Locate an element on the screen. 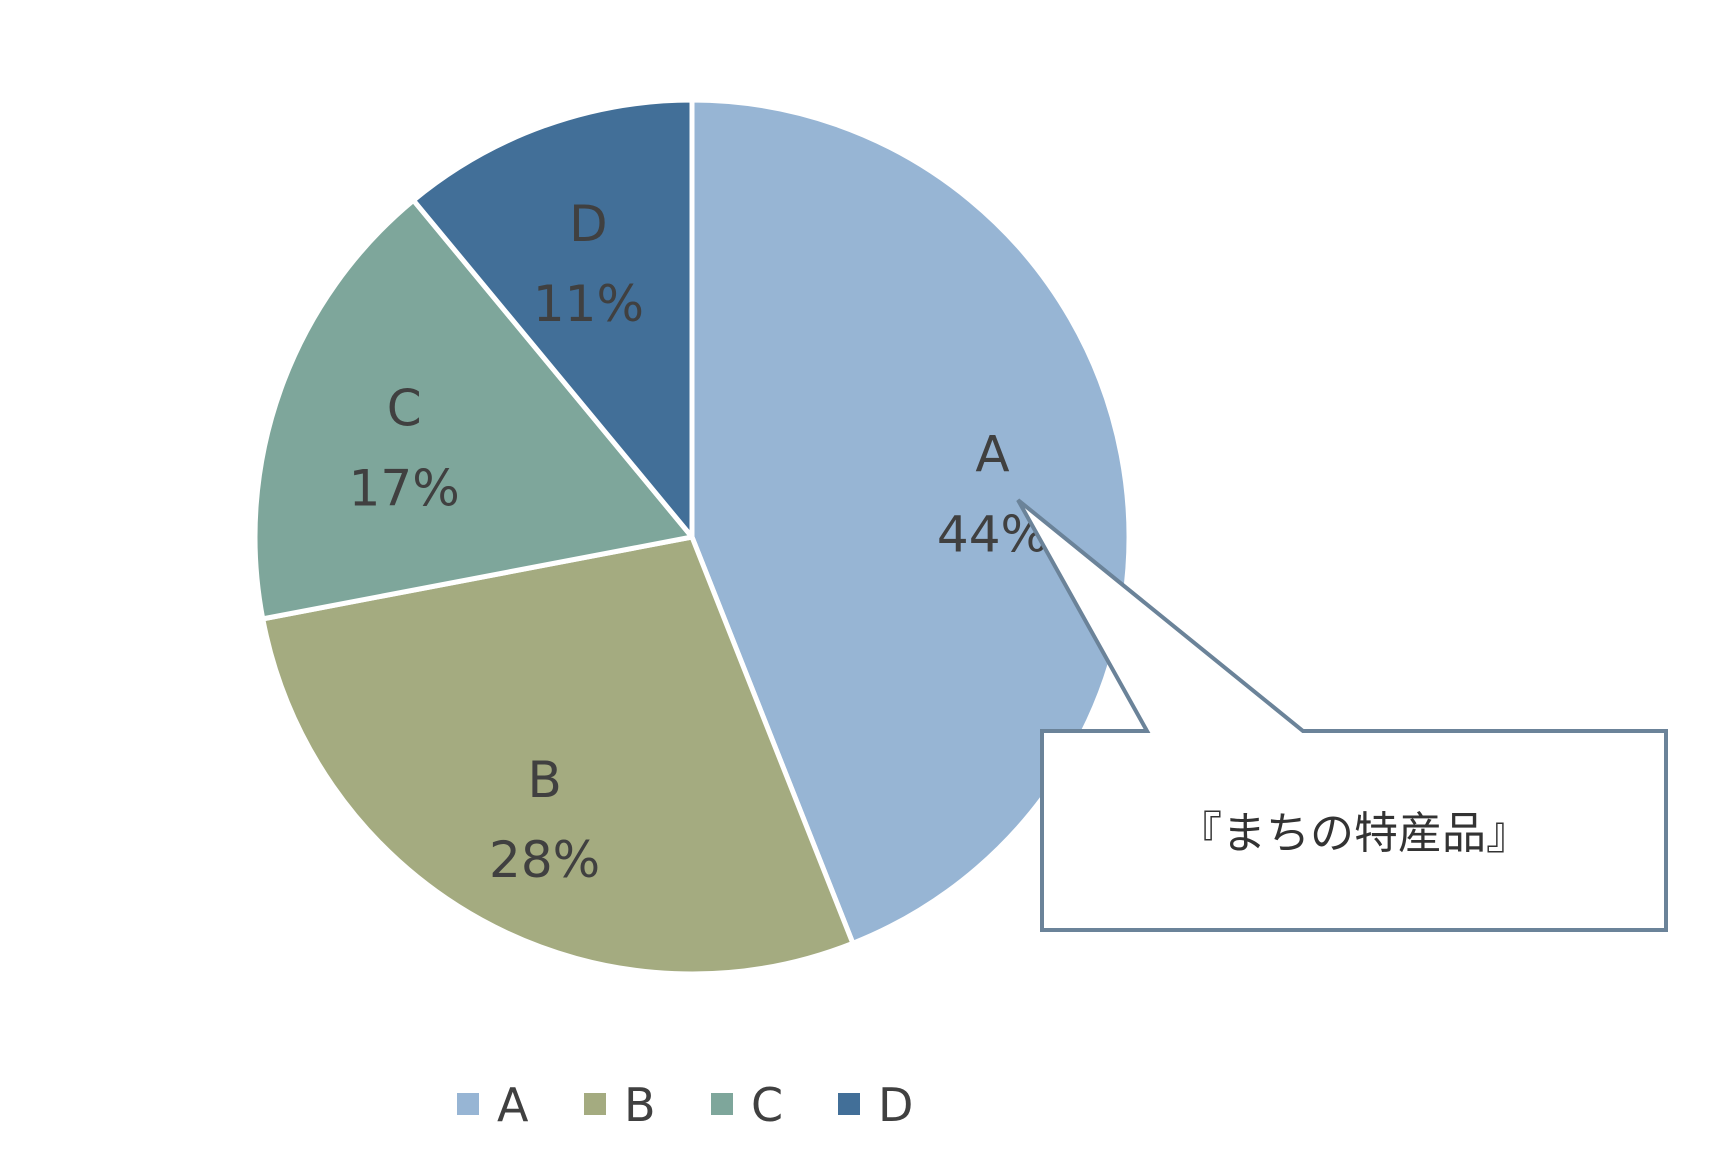 The image size is (1729, 1164). legend-swatch-a is located at coordinates (468, 1104).